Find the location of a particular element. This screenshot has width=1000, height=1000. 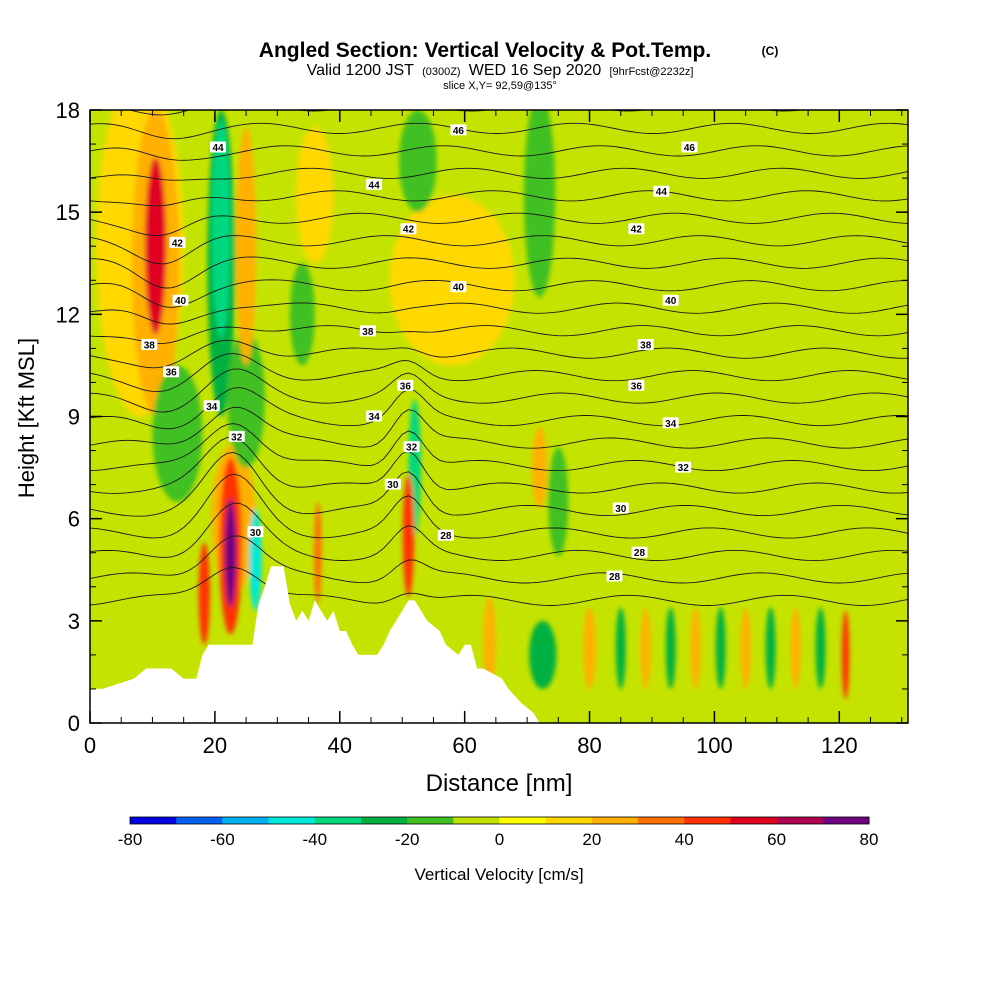

contour-label-13: 38 is located at coordinates (645, 344).